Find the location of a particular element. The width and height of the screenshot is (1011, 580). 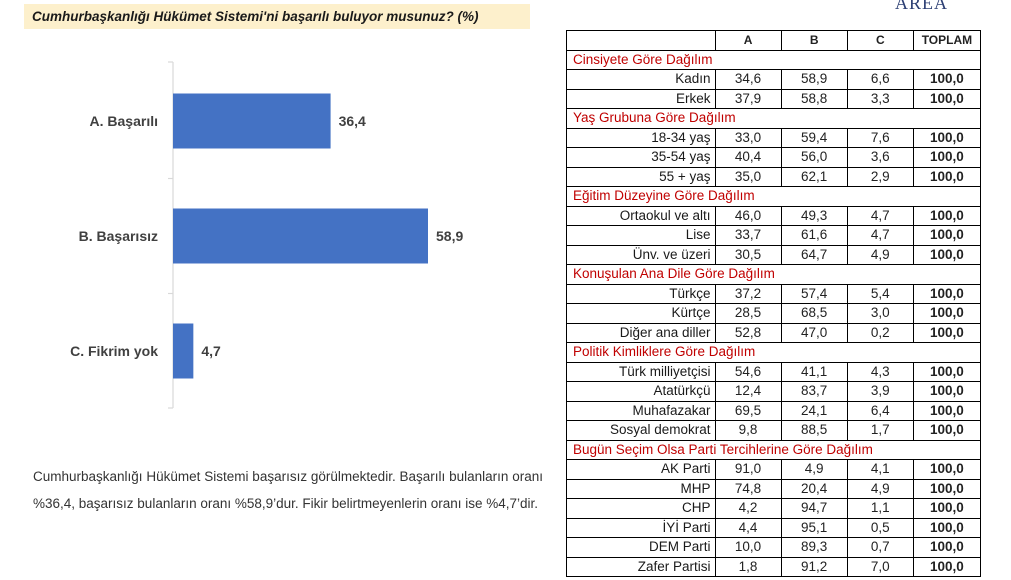

table-section-row: Yaş Grubuna Göre Dağılım is located at coordinates (773, 118).